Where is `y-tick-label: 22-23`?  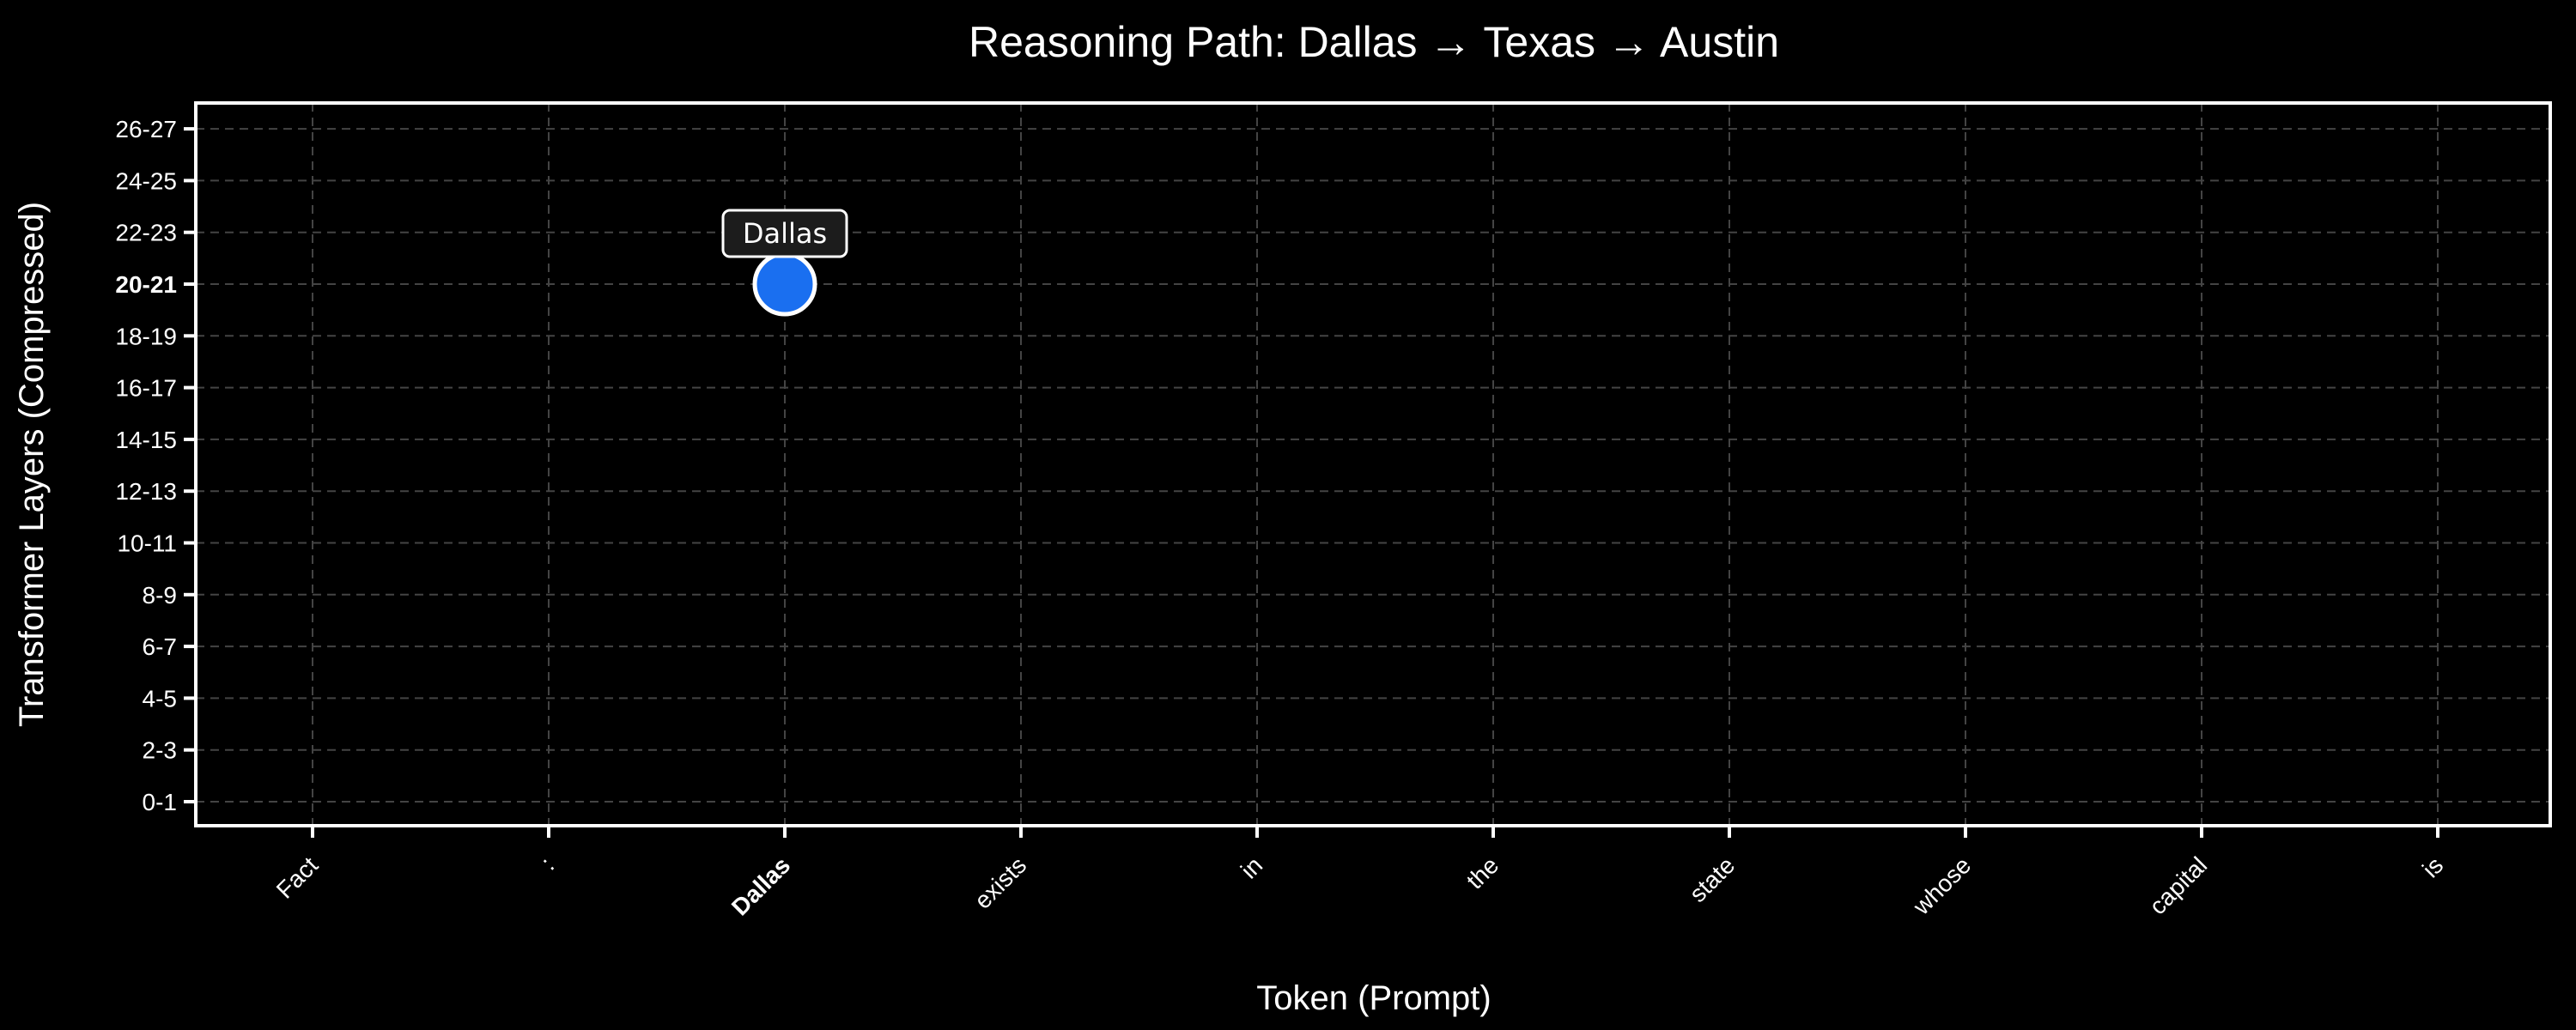 y-tick-label: 22-23 is located at coordinates (146, 233).